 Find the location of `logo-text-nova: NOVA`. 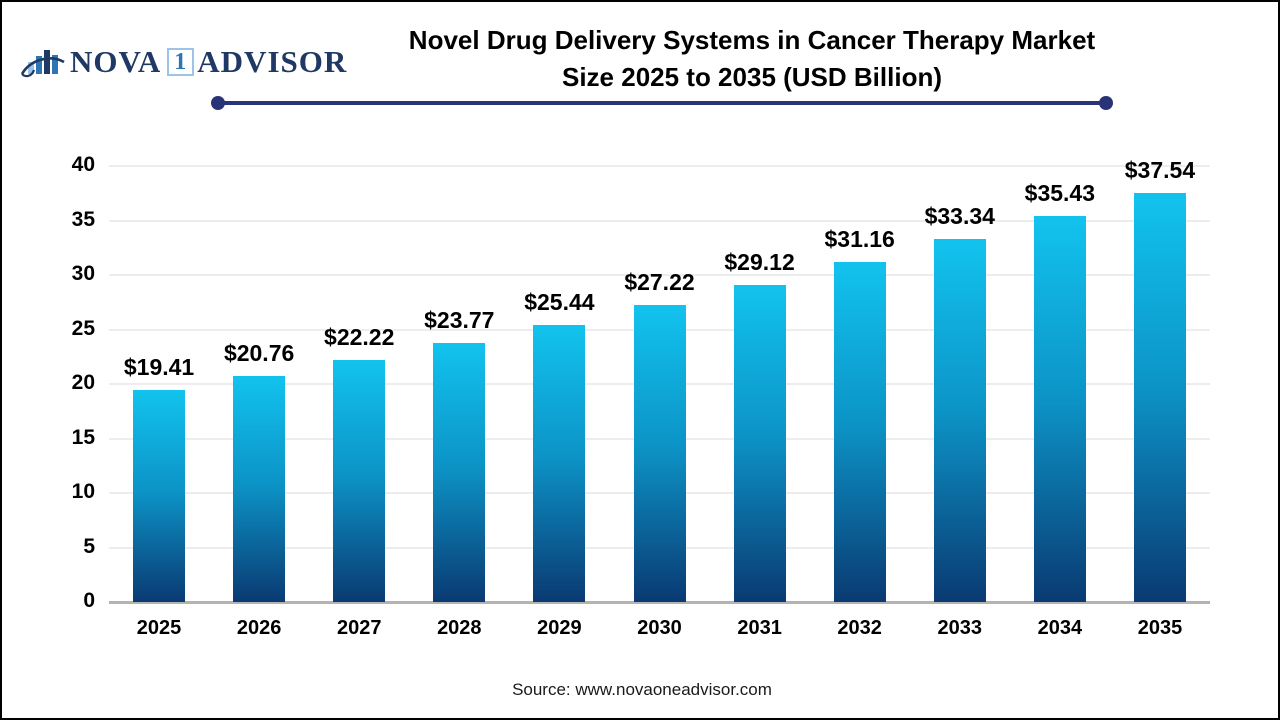

logo-text-nova: NOVA is located at coordinates (116, 61).